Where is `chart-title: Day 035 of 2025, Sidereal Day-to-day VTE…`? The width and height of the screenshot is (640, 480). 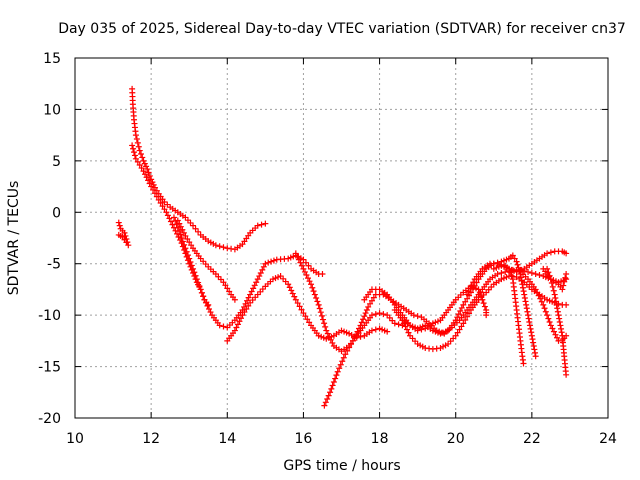 chart-title: Day 035 of 2025, Sidereal Day-to-day VTE… is located at coordinates (342, 29).